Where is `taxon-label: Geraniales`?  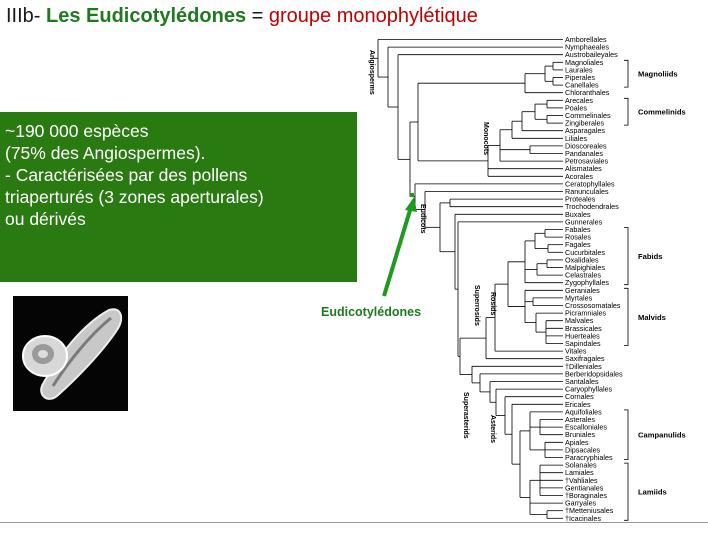
taxon-label: Geraniales is located at coordinates (582, 290).